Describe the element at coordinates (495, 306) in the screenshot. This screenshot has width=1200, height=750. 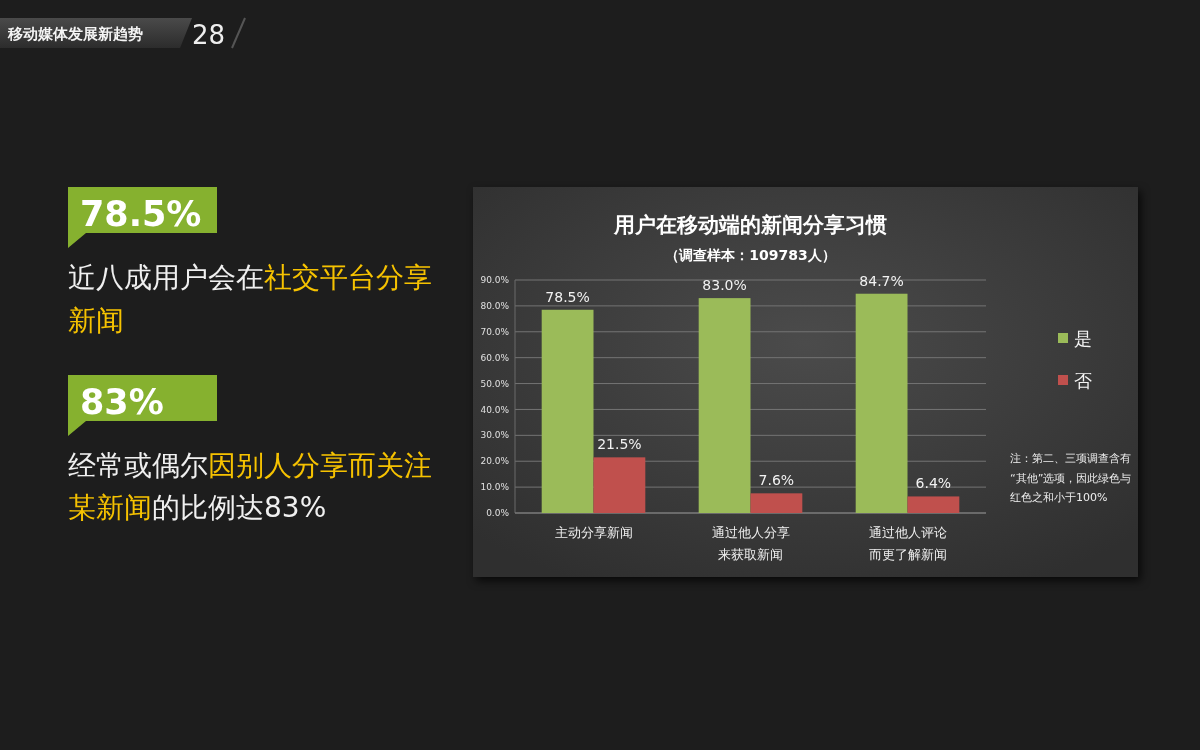
I see `y-tick-label: 80.0%` at that location.